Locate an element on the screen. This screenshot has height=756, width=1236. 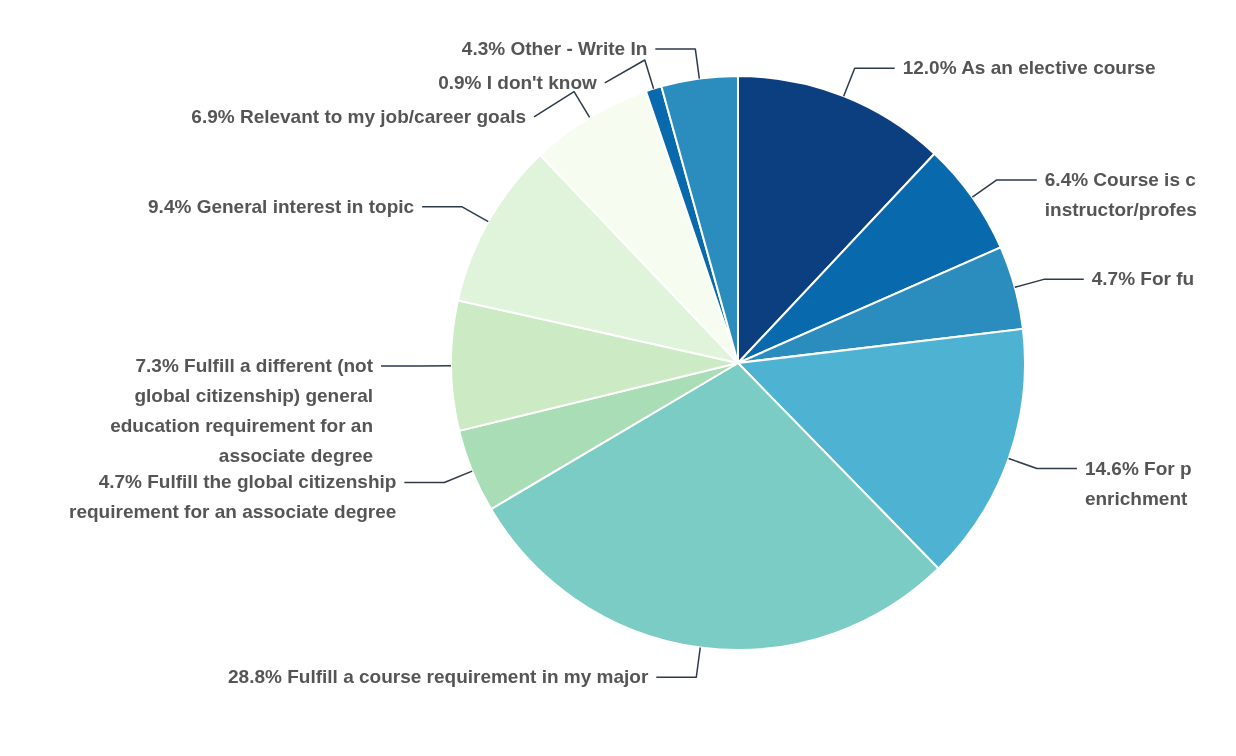
slice-label: 7.3% Fulfill a different (not global citizenship) general education requirement for an associate degree is located at coordinates (242, 410).